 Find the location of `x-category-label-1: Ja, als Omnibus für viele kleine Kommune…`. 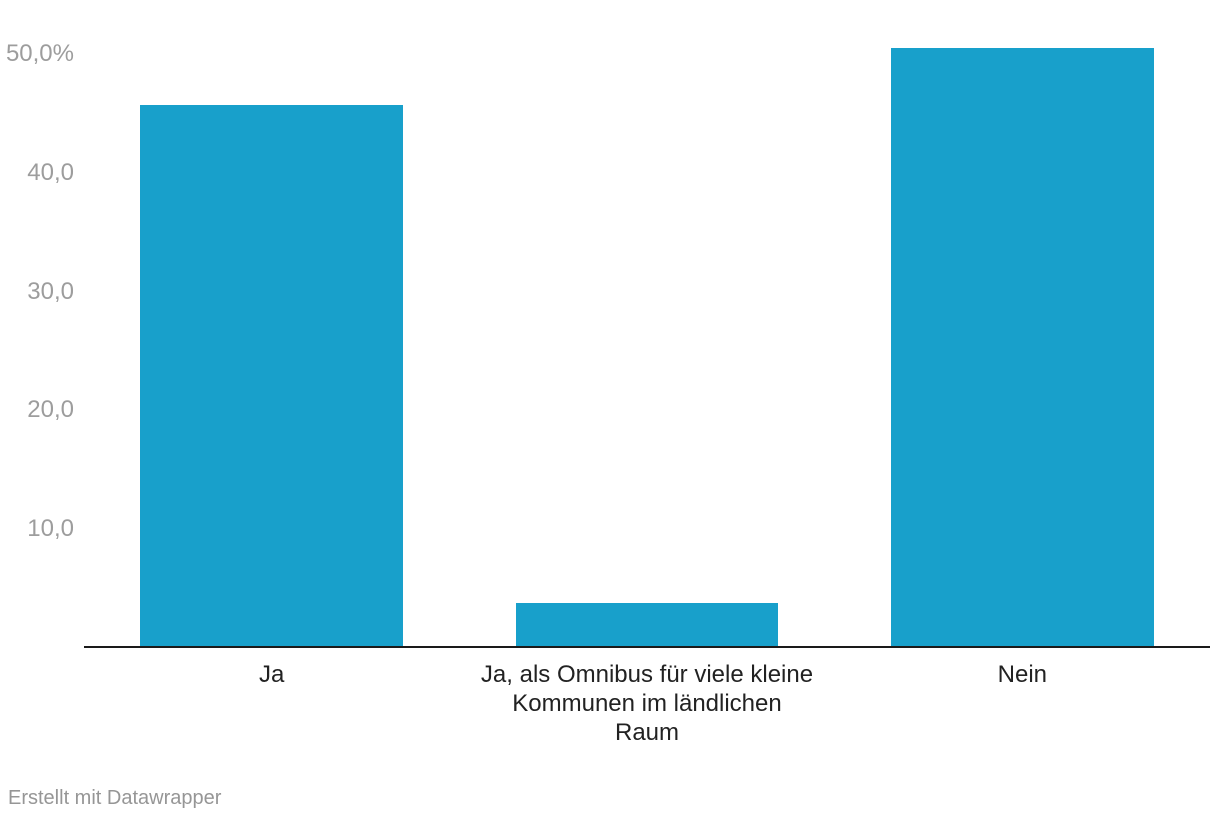

x-category-label-1: Ja, als Omnibus für viele kleine Kommune… is located at coordinates (647, 703).